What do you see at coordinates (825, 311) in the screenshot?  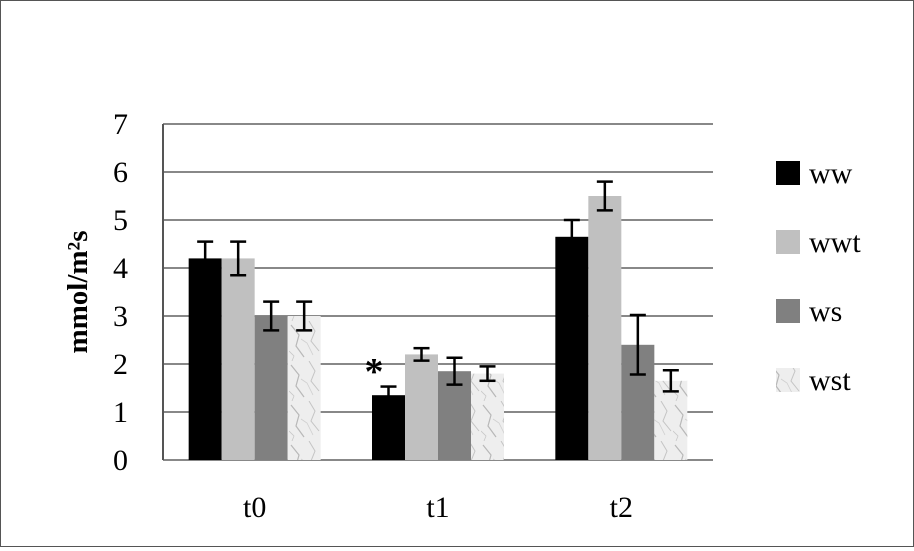 I see `legend-label-ws: ws` at bounding box center [825, 311].